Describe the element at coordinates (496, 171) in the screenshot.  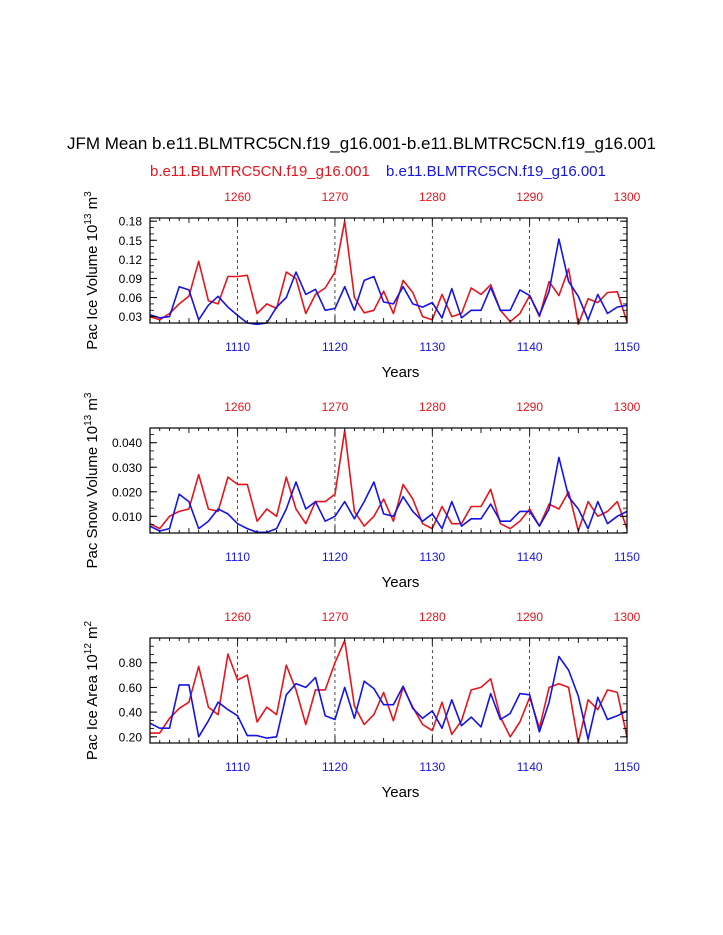
I see `subtitle-right: b.e11.BLMTRC5CN.f19_g16.001` at that location.